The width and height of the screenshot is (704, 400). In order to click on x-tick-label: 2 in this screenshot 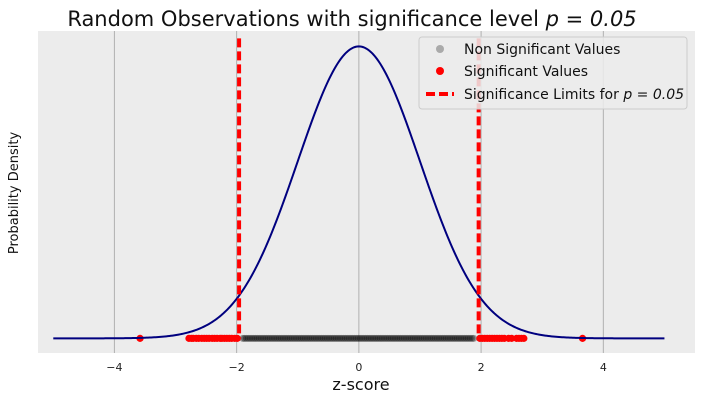, I will do `click(481, 367)`.